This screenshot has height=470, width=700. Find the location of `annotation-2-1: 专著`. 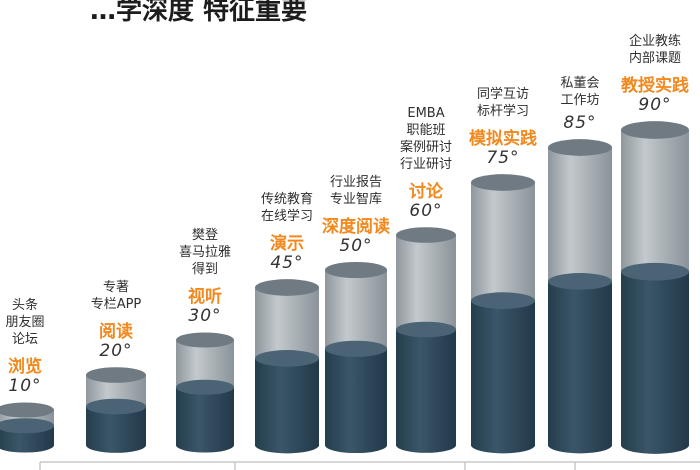

annotation-2-1: 专著 is located at coordinates (115, 288).